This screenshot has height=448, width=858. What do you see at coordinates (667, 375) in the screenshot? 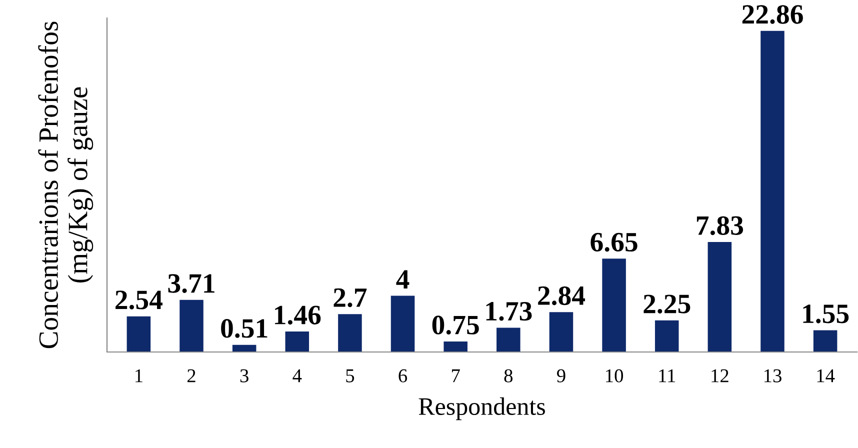
I see `x-tick-label: 11` at bounding box center [667, 375].